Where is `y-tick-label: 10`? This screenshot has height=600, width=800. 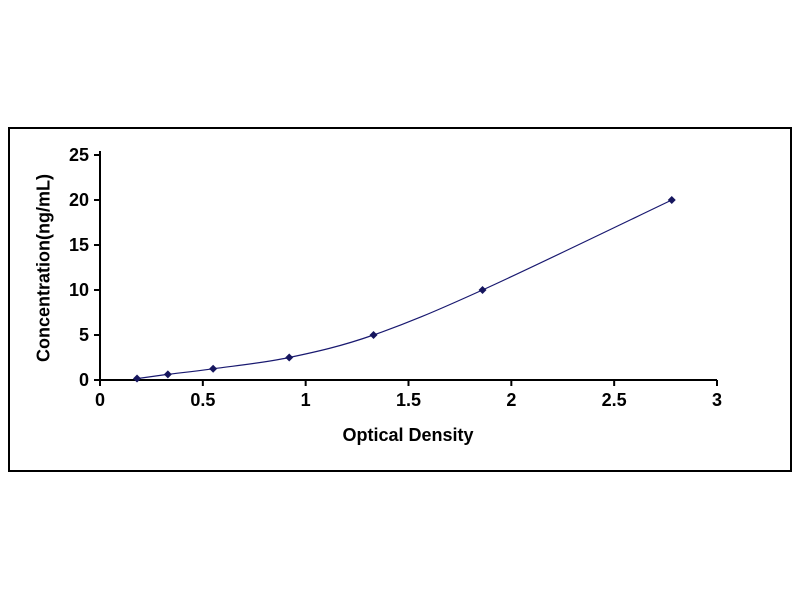 y-tick-label: 10 is located at coordinates (79, 290).